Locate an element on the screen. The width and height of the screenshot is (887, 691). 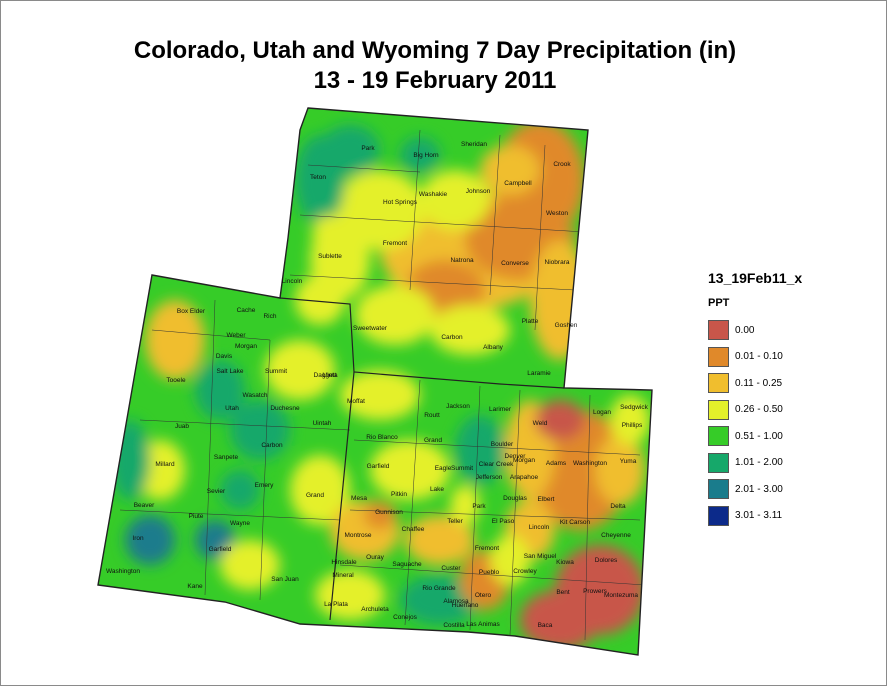
county-label: Cheyenne is located at coordinates (616, 535).